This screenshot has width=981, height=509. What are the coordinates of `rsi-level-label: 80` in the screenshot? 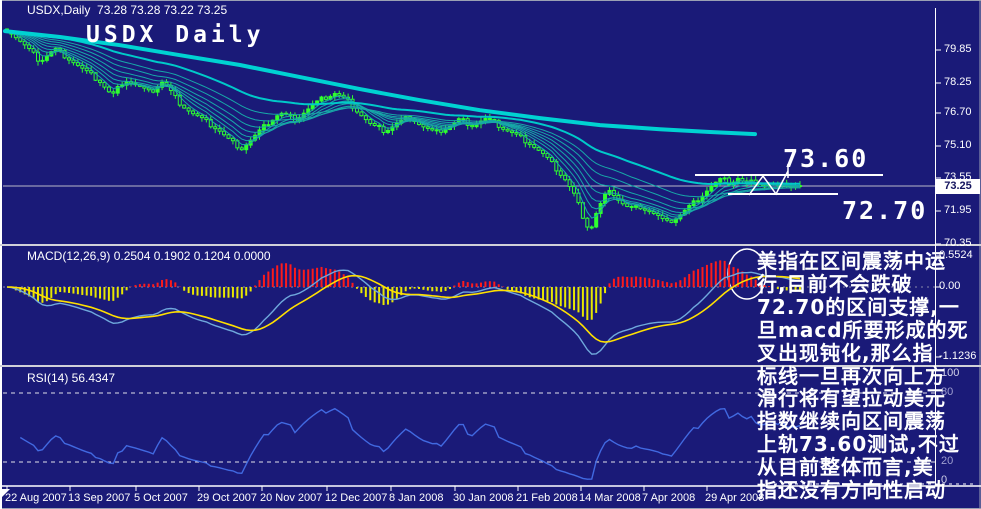 It's located at (947, 392).